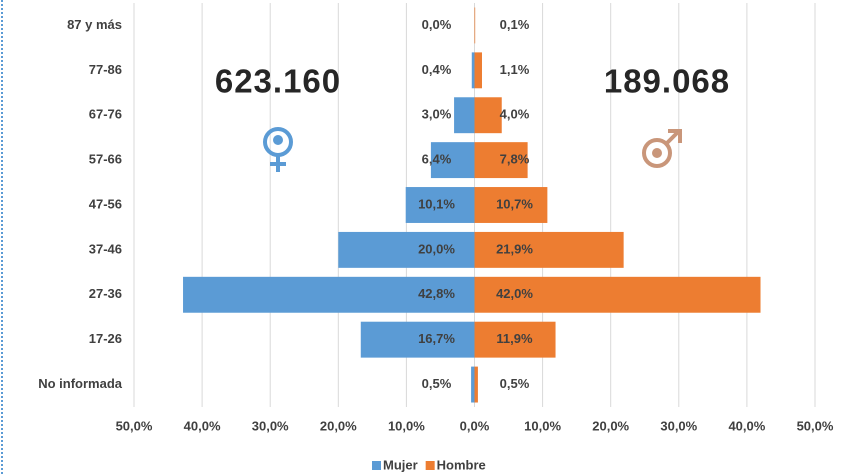 Image resolution: width=863 pixels, height=476 pixels. What do you see at coordinates (436, 248) in the screenshot?
I see `data-label: 20,0%` at bounding box center [436, 248].